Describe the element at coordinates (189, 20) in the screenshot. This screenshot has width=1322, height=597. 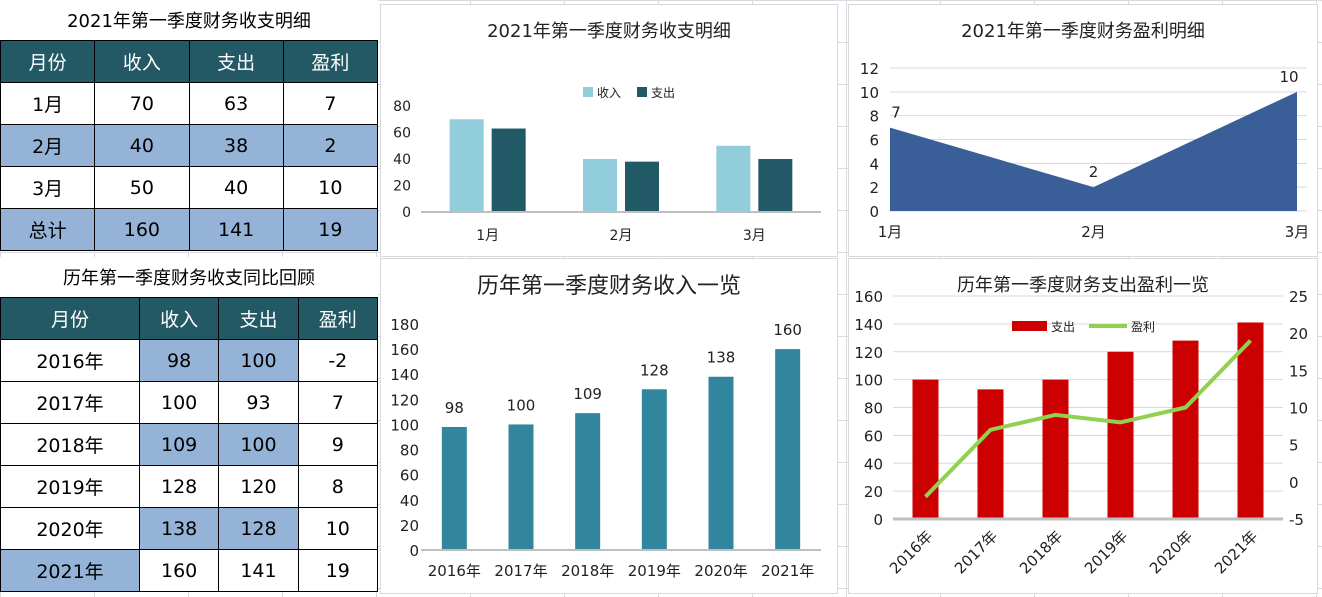
I see `table-title: 2021年第一季度财务收支明细` at that location.